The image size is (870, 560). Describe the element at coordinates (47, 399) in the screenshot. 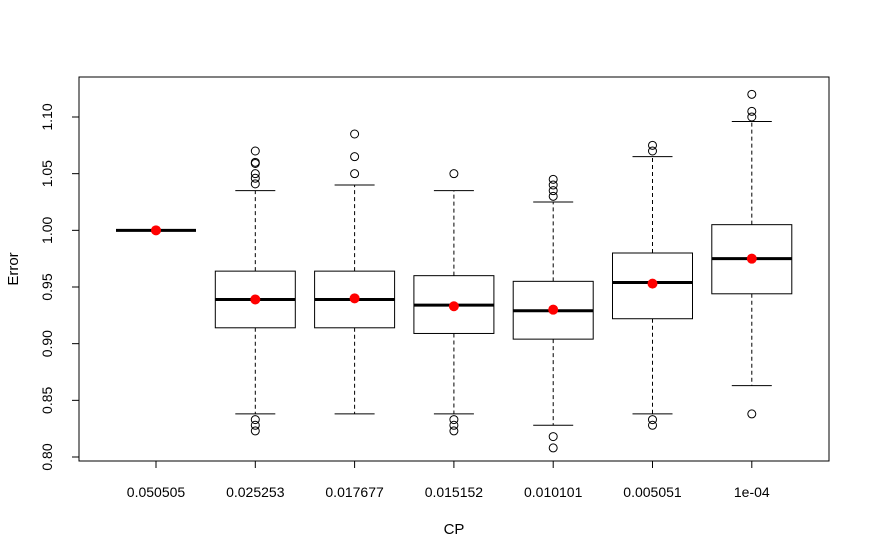

I see `y-tick-label: 0.85` at that location.